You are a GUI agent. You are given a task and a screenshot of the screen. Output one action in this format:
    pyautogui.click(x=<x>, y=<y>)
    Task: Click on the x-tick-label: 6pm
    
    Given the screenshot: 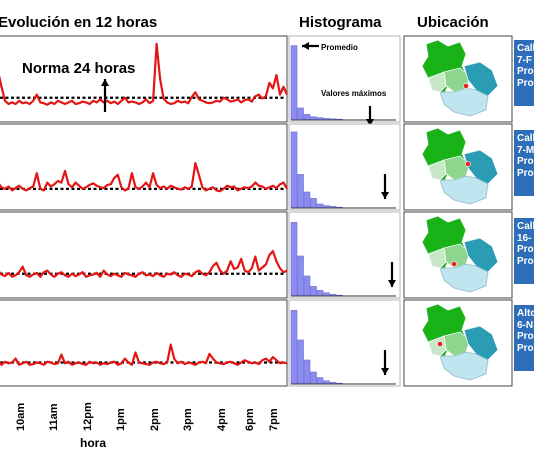 What is the action you would take?
    pyautogui.click(x=250, y=419)
    